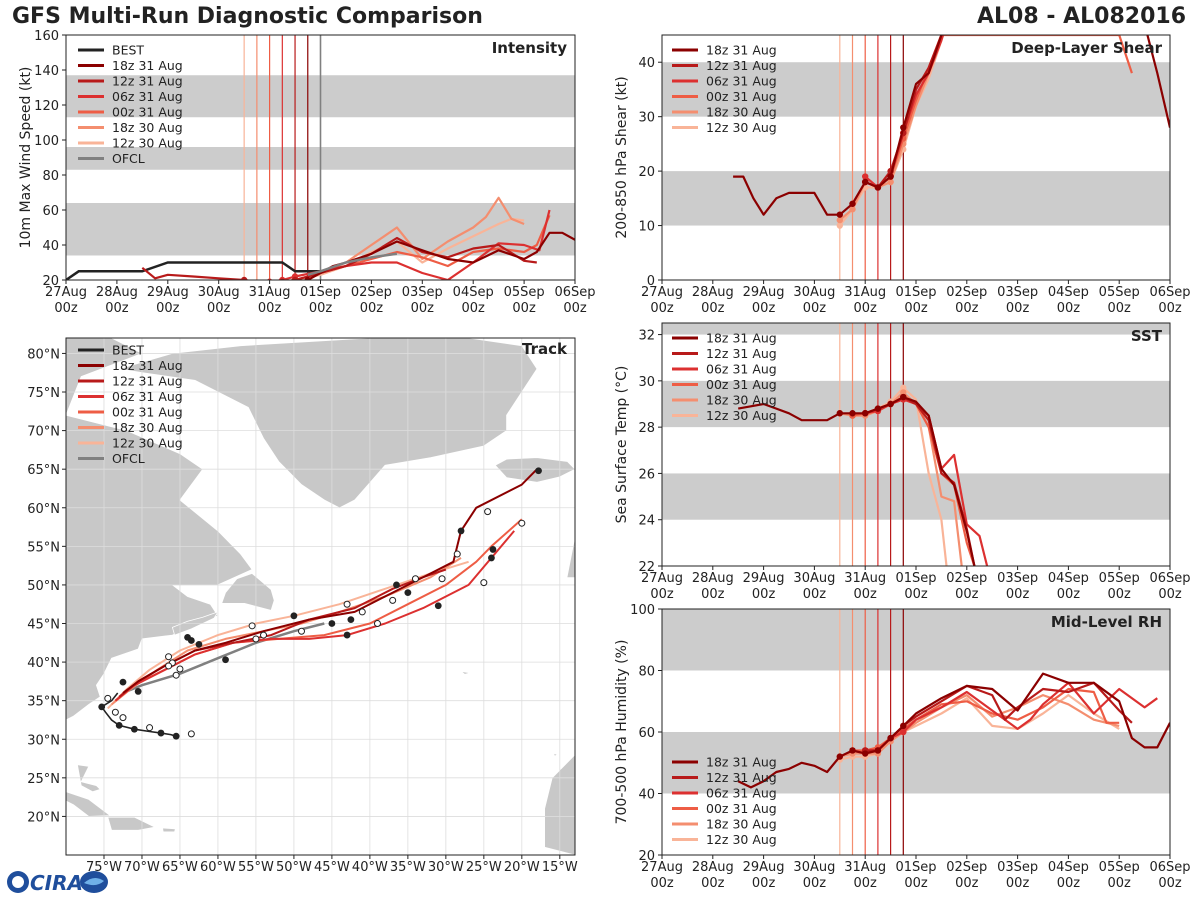 This screenshot has height=900, width=1200. What do you see at coordinates (966, 867) in the screenshot?
I see `rh-xtick-label: 02Sep` at bounding box center [966, 867].